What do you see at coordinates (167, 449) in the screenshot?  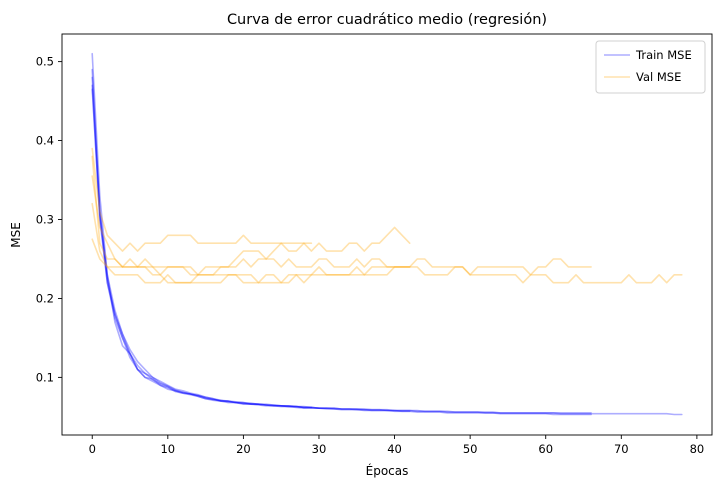 I see `x-tick-label: 10` at bounding box center [167, 449].